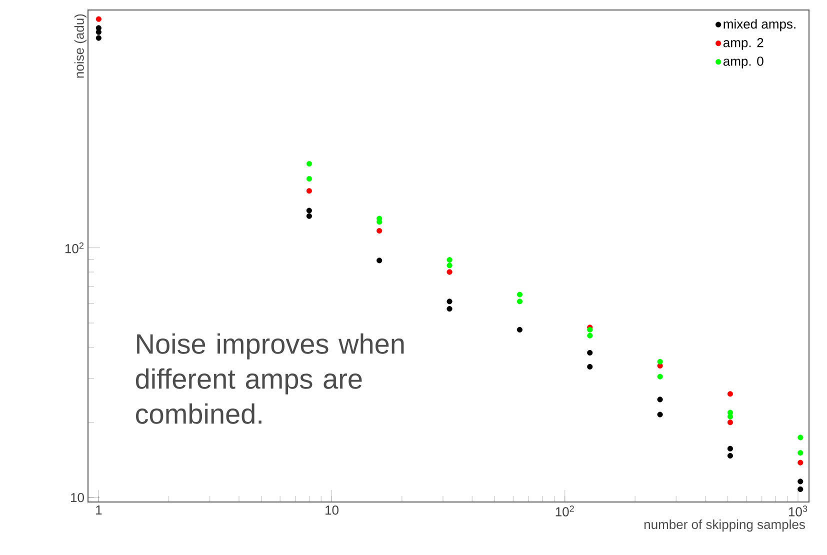  I want to click on x-tick-label: 10$^{3}$, so click(798, 511).